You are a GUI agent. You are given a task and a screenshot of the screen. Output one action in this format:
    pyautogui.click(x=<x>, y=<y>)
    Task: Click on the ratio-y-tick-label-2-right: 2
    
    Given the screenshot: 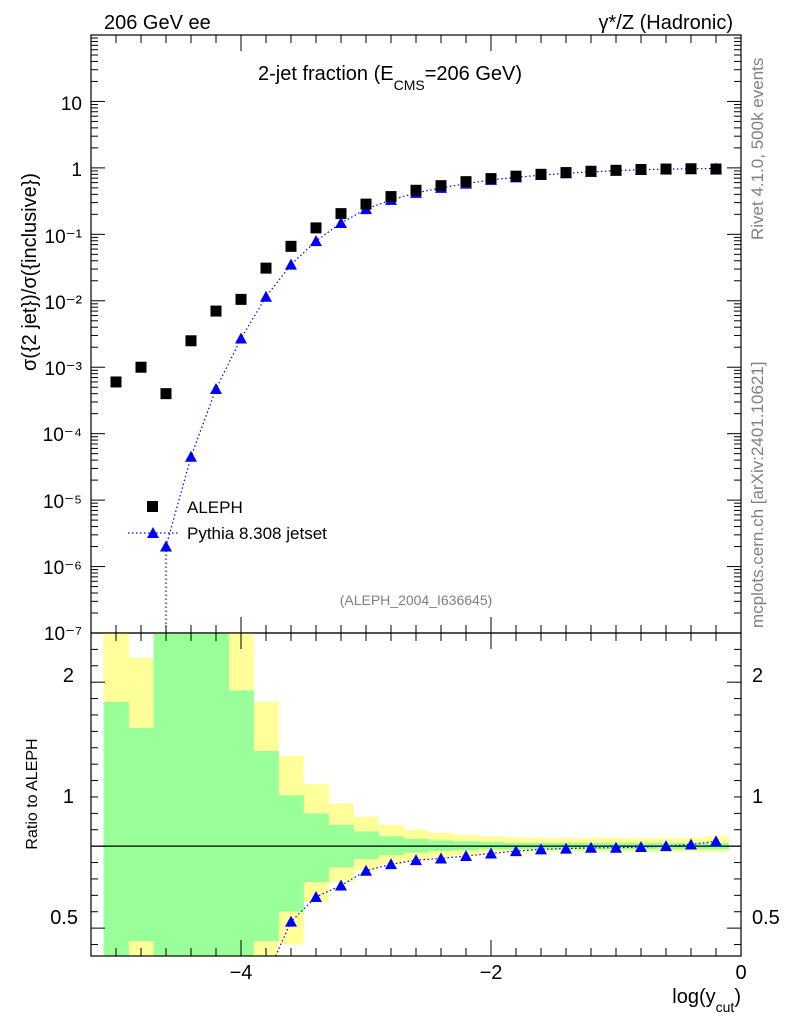 What is the action you would take?
    pyautogui.click(x=757, y=676)
    